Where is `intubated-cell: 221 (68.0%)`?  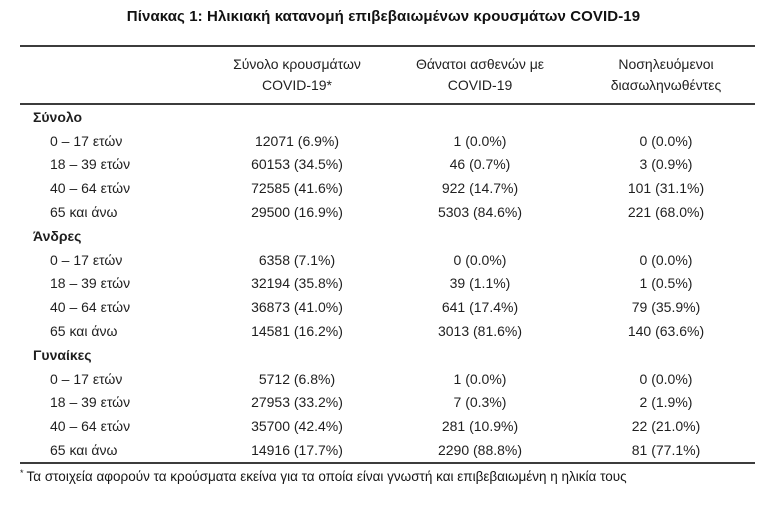 intubated-cell: 221 (68.0%) is located at coordinates (666, 212).